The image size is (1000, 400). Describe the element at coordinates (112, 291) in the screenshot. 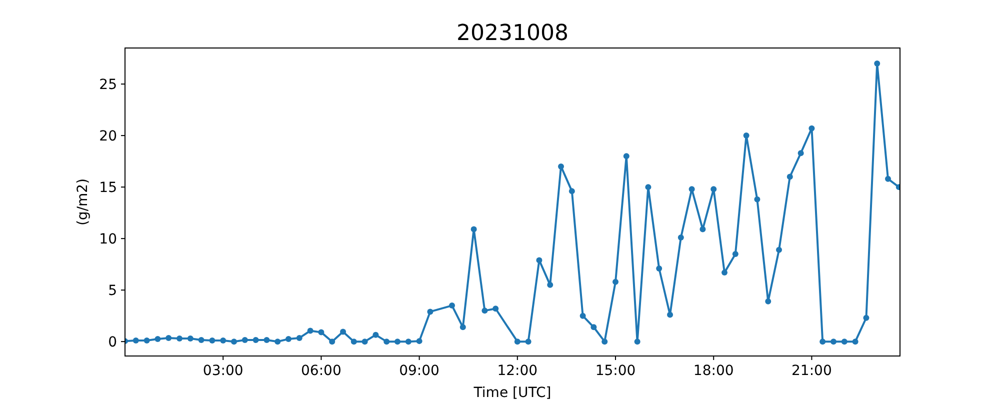

I see `y-tick-label: 5` at that location.